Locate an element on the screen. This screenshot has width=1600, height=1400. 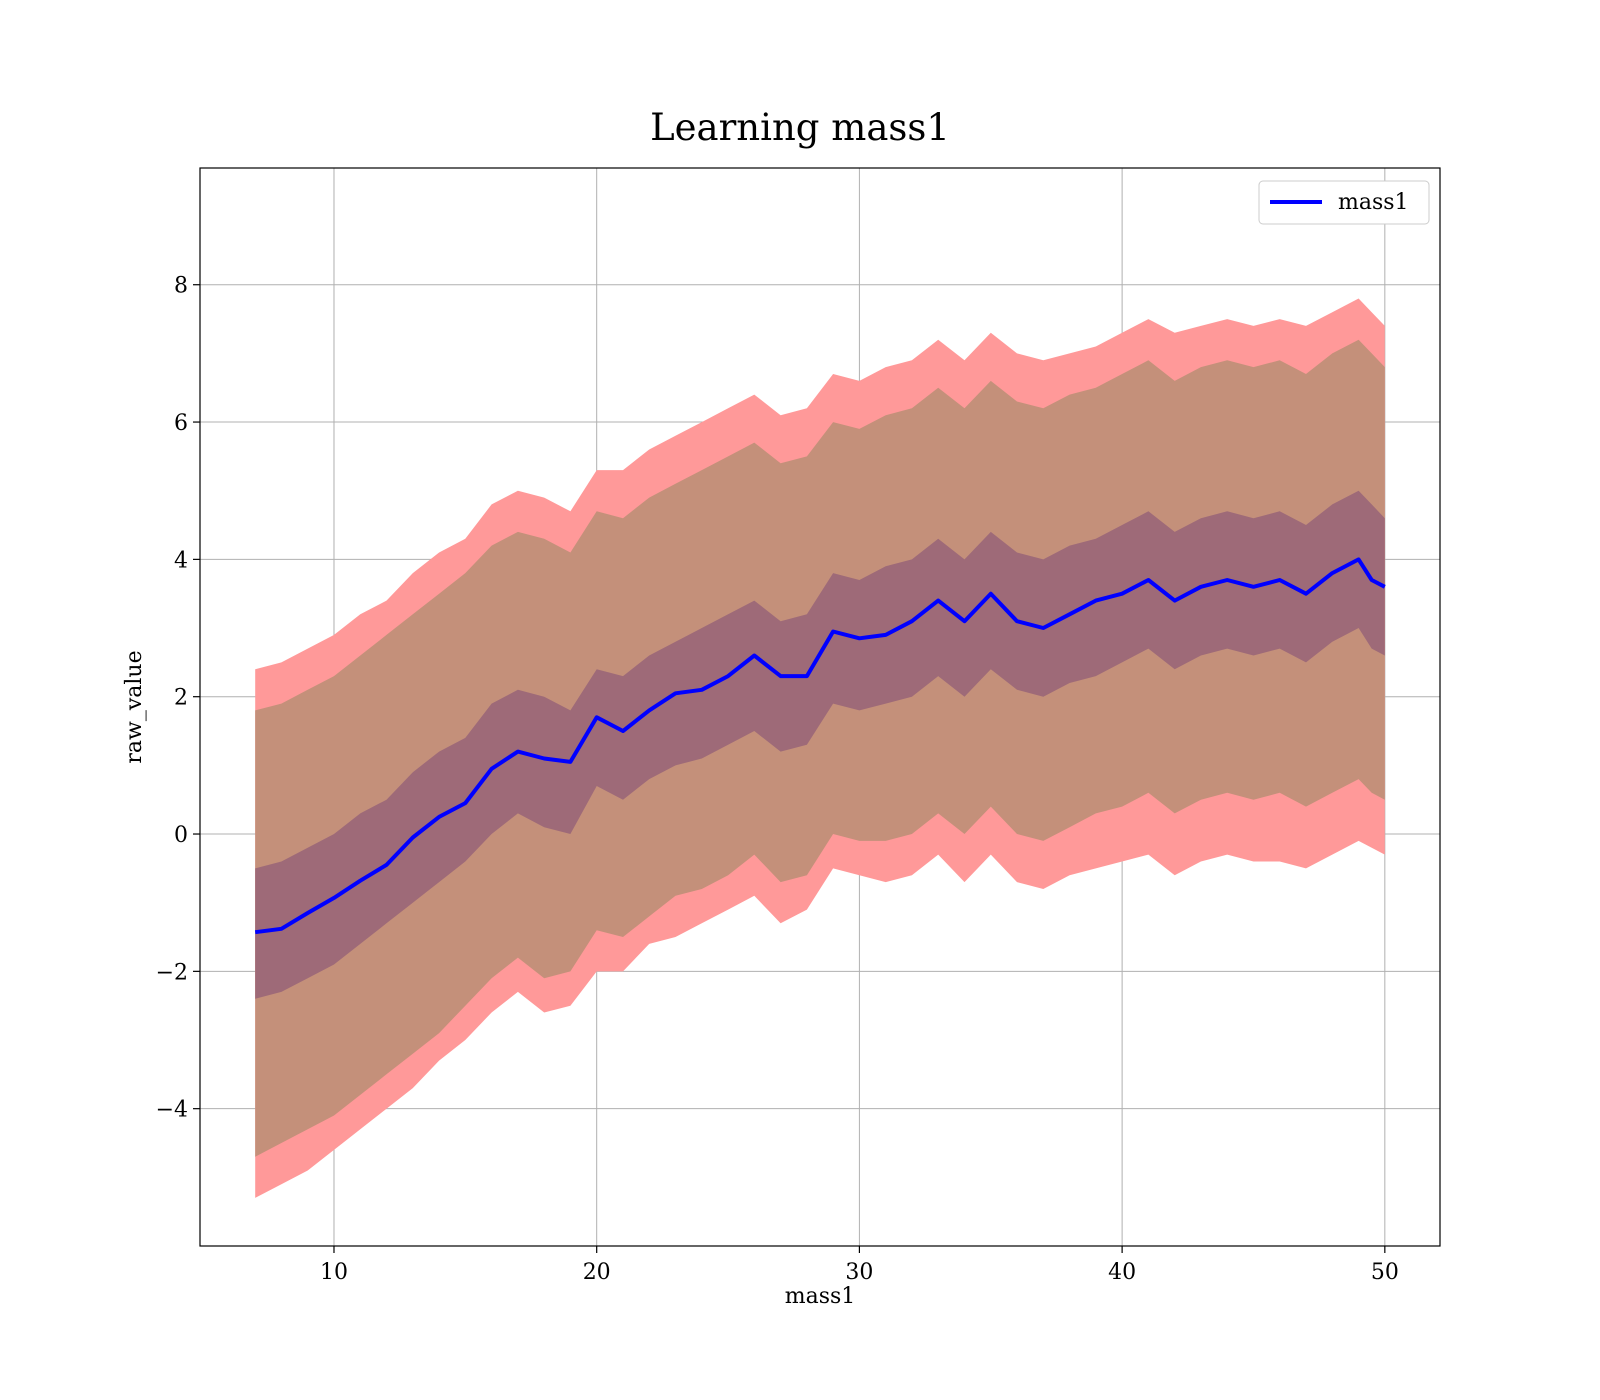
x-tick-label: 50 is located at coordinates (1385, 1272).